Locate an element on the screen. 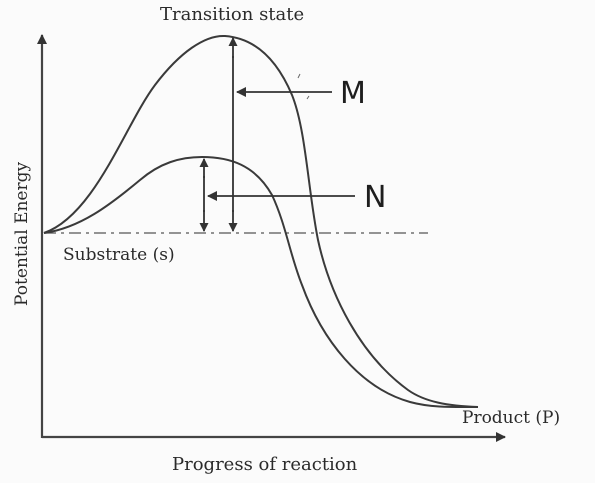 The width and height of the screenshot is (595, 483). scan-mark is located at coordinates (299, 76).